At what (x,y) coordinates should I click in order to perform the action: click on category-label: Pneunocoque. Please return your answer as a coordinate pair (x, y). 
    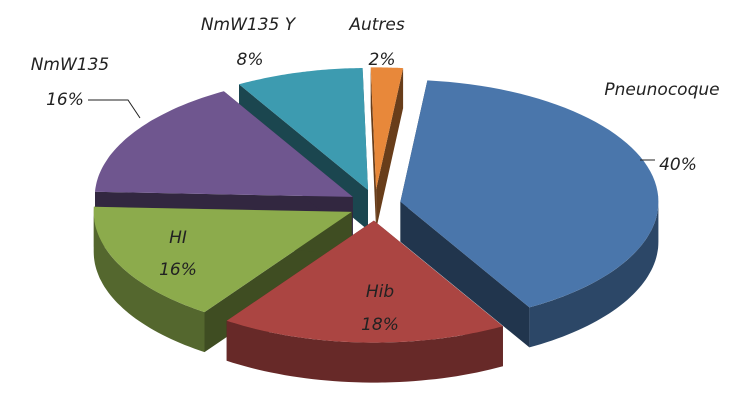
    Looking at the image, I should click on (661, 90).